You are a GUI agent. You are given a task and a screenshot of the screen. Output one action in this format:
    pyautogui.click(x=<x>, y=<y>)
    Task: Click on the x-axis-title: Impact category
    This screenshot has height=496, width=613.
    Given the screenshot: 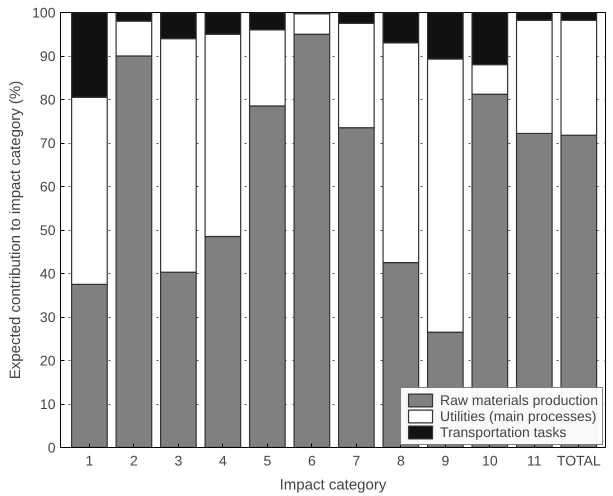 What is the action you would take?
    pyautogui.click(x=333, y=485)
    